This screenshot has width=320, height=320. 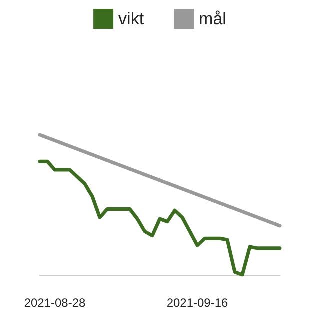 What do you see at coordinates (212, 19) in the screenshot?
I see `legend-label: mål` at bounding box center [212, 19].